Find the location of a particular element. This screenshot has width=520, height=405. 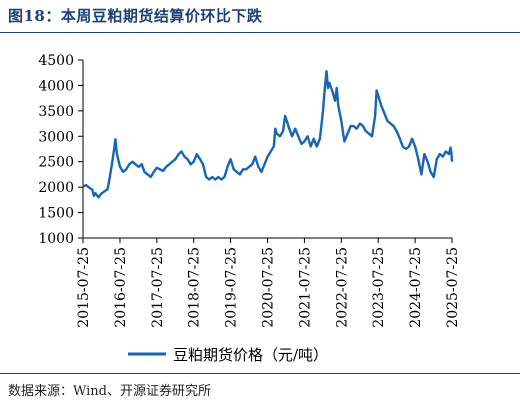

x-tick-label: 2020-07-25 is located at coordinates (269, 287).